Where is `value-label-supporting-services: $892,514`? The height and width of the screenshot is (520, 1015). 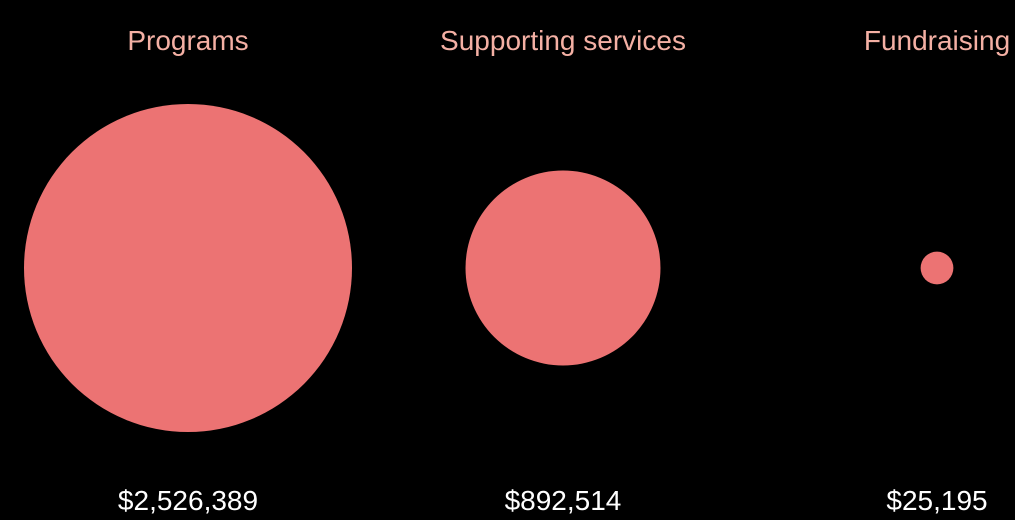 value-label-supporting-services: $892,514 is located at coordinates (563, 500).